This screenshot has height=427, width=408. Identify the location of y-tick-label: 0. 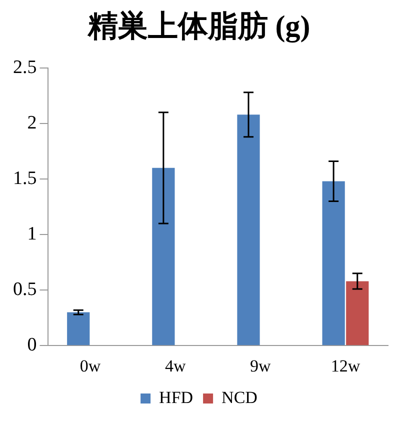
(32, 345).